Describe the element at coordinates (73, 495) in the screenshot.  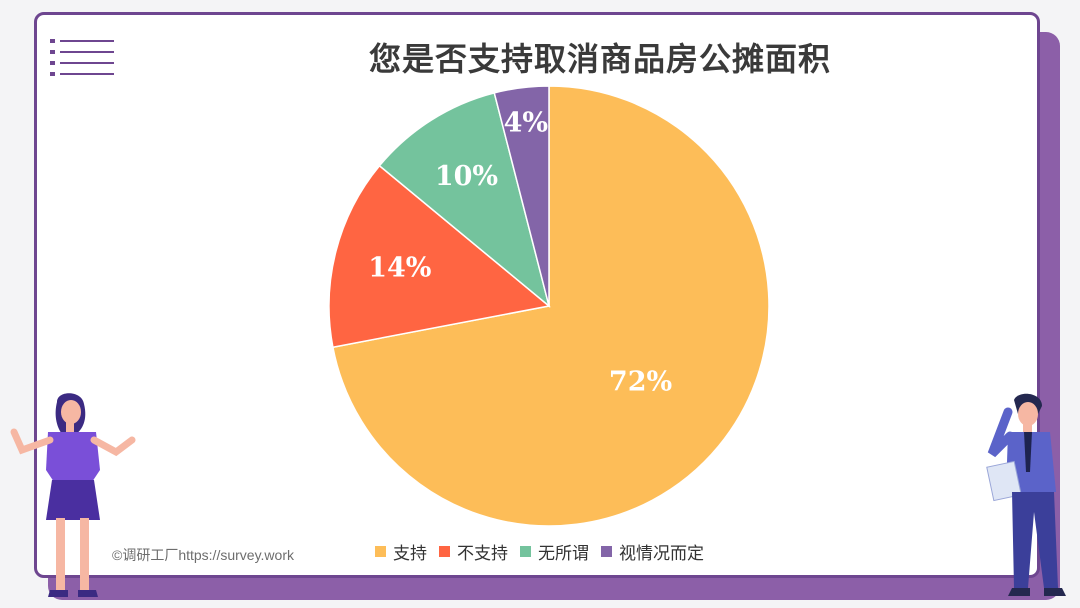
I see `woman-presenting-illustration` at that location.